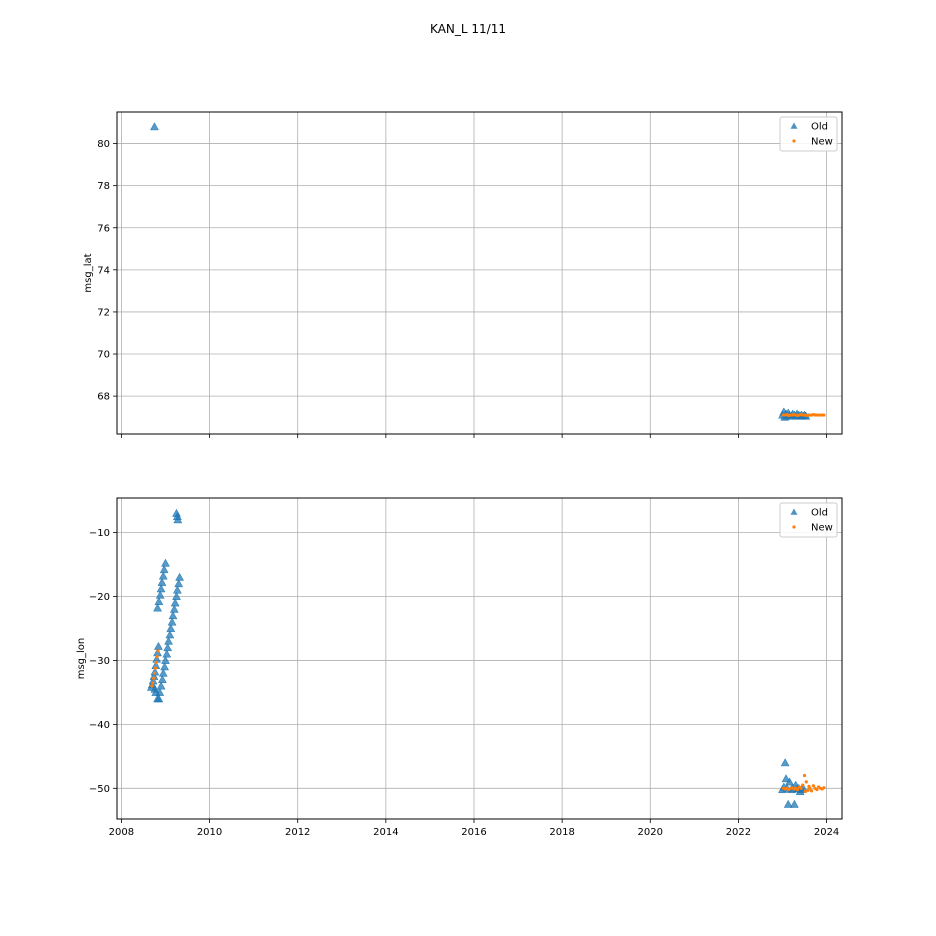 The width and height of the screenshot is (936, 936). Describe the element at coordinates (103, 355) in the screenshot. I see `y-tick-label: 70` at that location.